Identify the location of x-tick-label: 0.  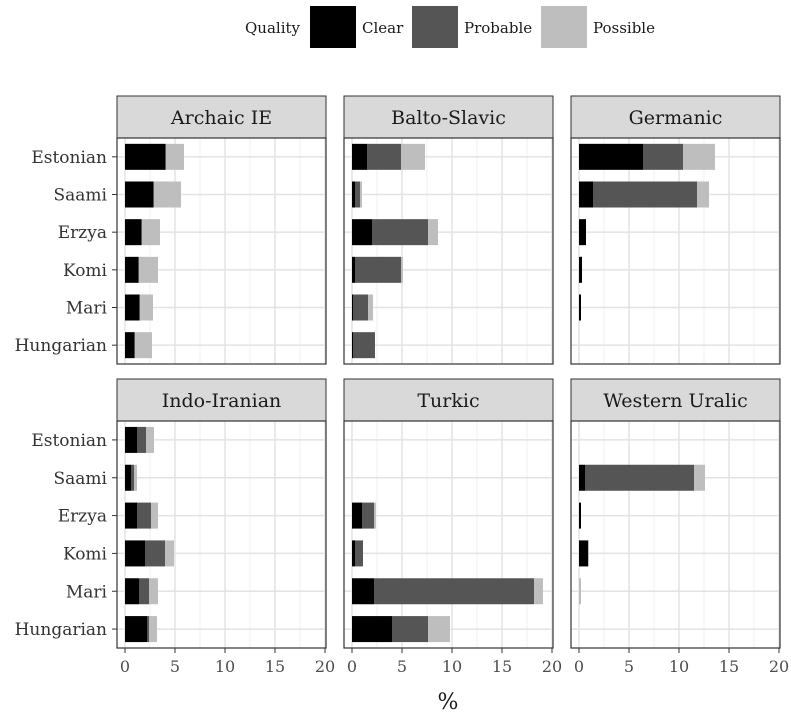
(352, 666).